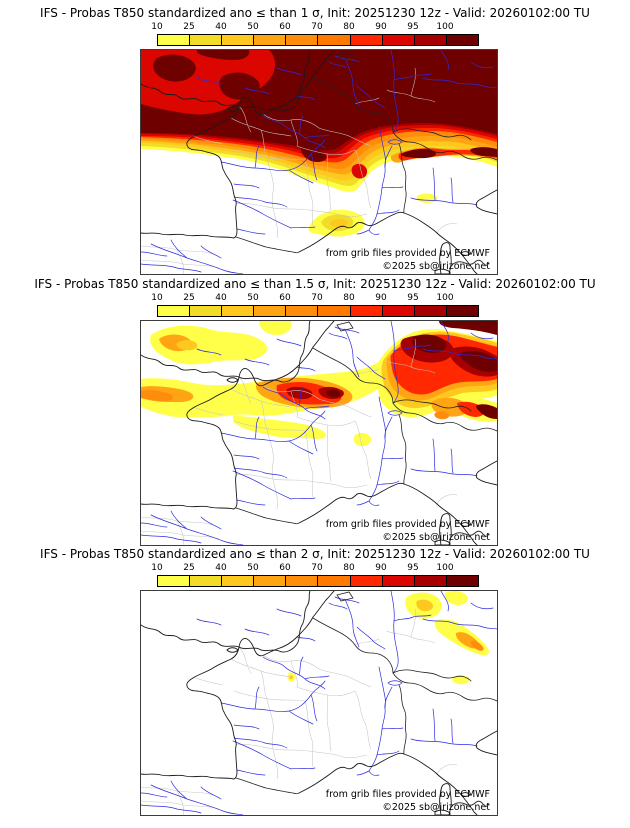 The width and height of the screenshot is (630, 828). What do you see at coordinates (388, 638) in the screenshot?
I see `probability-fill-2sigma` at bounding box center [388, 638].